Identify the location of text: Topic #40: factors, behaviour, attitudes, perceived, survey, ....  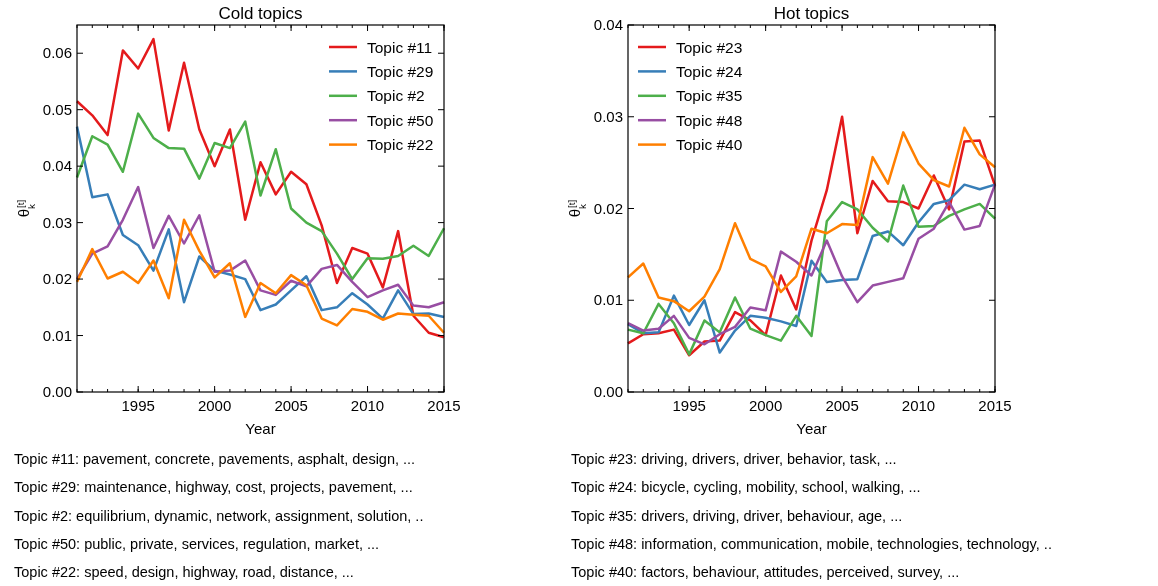
(765, 572).